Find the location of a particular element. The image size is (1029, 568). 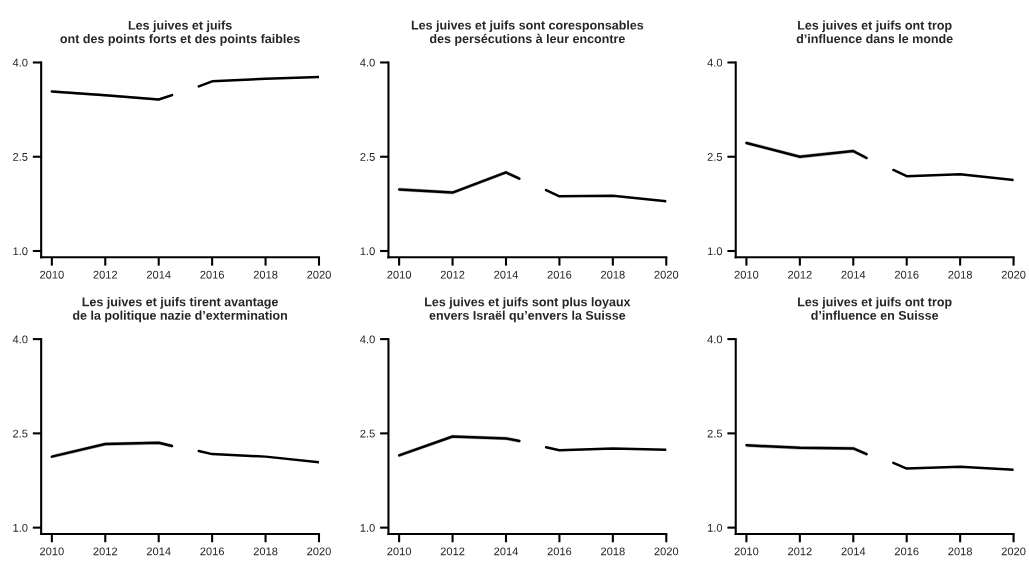

chart-title: Les juives et juifs sont plus loyaux envers Israël qu’envers la Suisse is located at coordinates (528, 310).